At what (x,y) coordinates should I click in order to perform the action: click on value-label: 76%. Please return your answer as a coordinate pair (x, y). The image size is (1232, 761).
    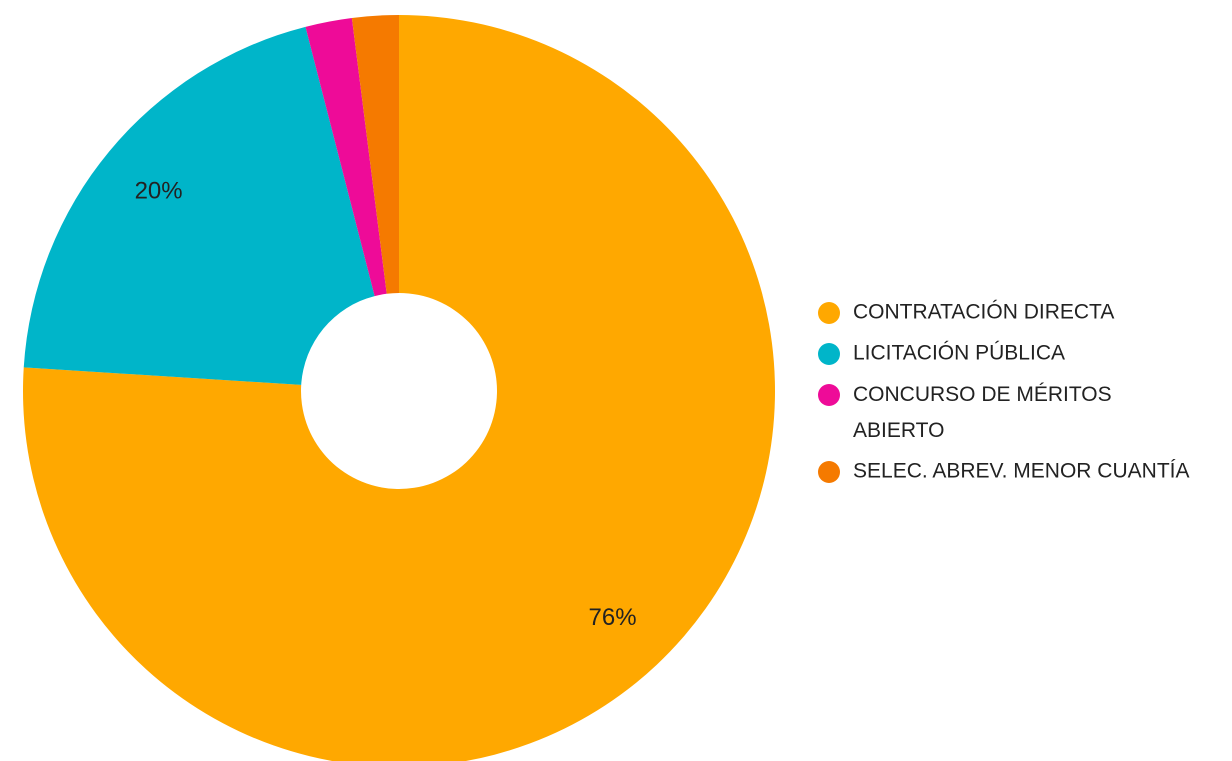
    Looking at the image, I should click on (613, 617).